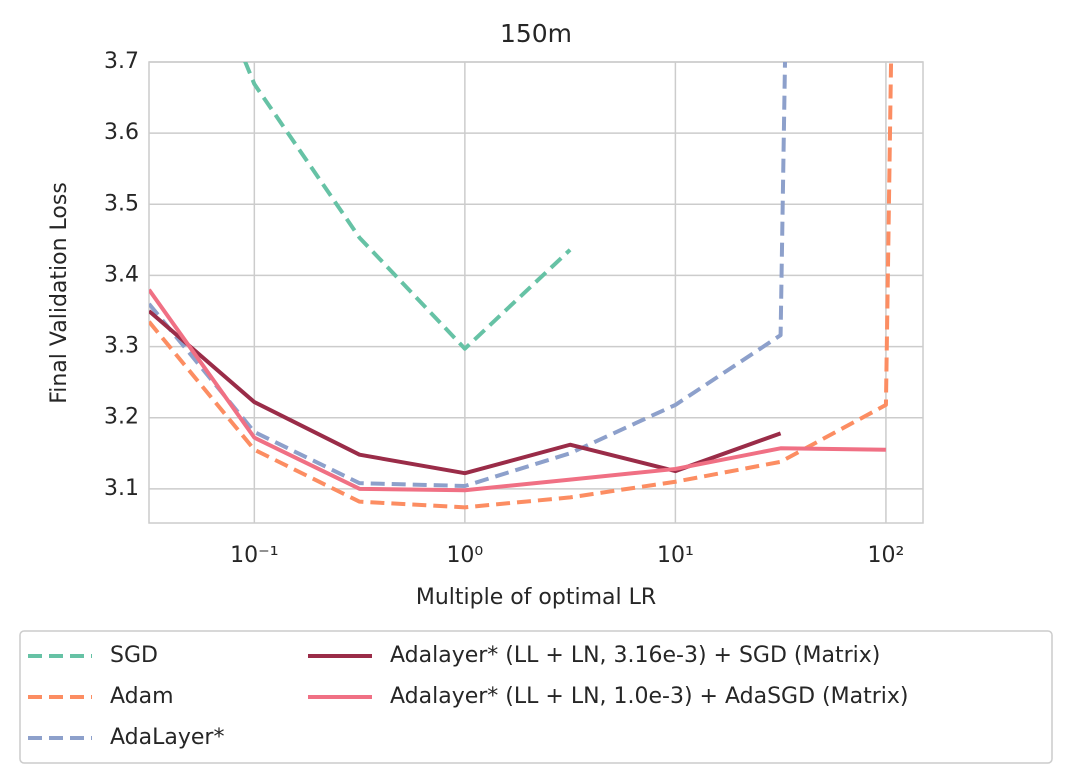 The image size is (1072, 784). I want to click on y-axis-label: Final Validation Loss, so click(59, 293).